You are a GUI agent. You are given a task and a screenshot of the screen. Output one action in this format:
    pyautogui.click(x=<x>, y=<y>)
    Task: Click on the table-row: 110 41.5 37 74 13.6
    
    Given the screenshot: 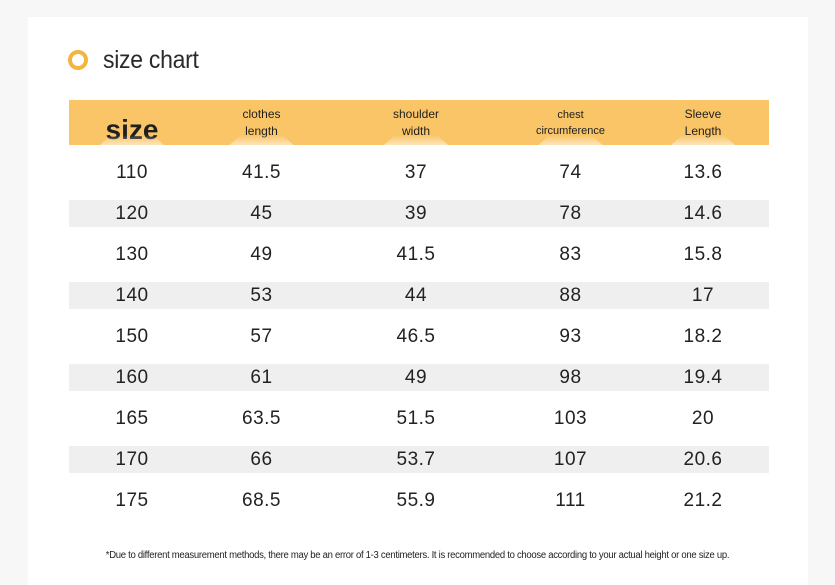 What is the action you would take?
    pyautogui.click(x=419, y=172)
    